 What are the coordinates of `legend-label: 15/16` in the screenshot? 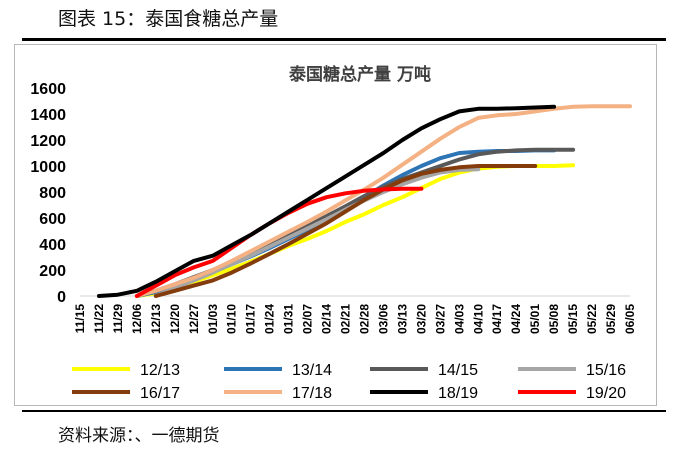 It's located at (606, 370).